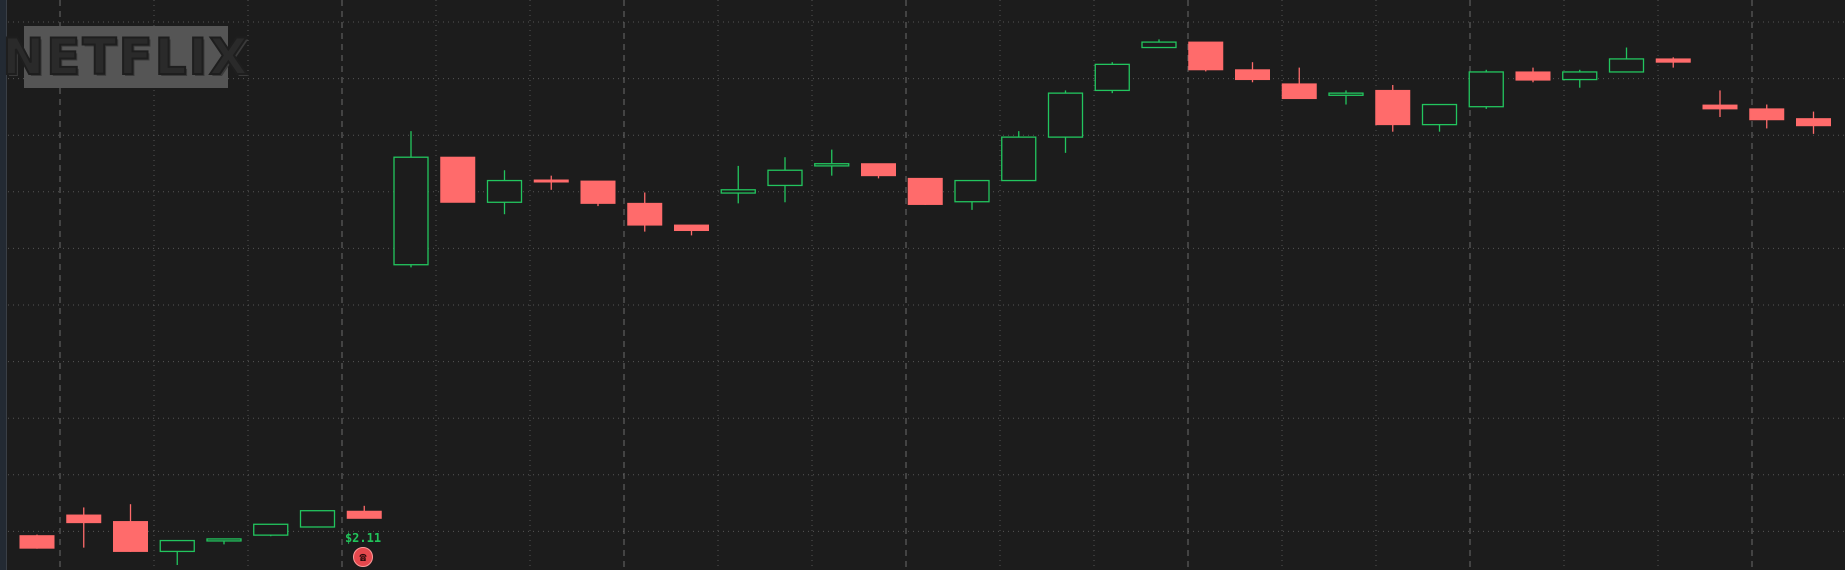 The height and width of the screenshot is (570, 1845). I want to click on left-edge-border, so click(3, 285).